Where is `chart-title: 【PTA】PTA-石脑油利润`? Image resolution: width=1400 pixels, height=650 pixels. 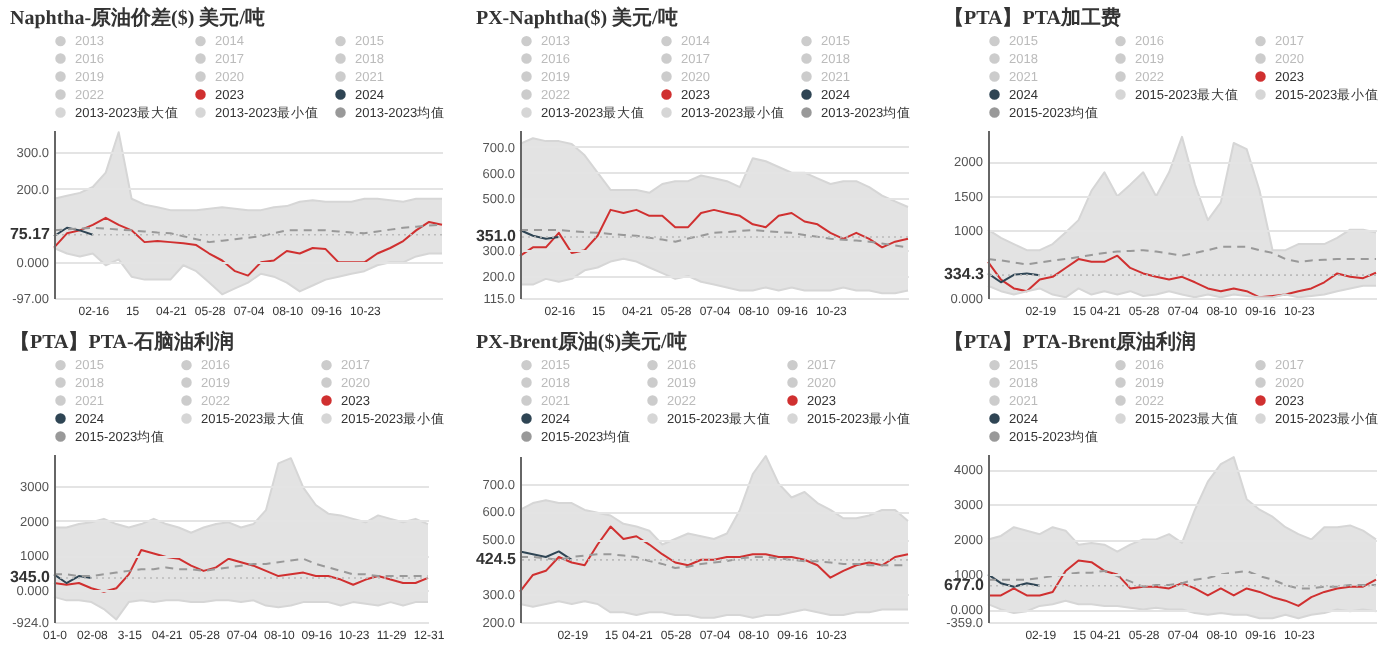
chart-title: 【PTA】PTA-石脑油利润 is located at coordinates (121, 342).